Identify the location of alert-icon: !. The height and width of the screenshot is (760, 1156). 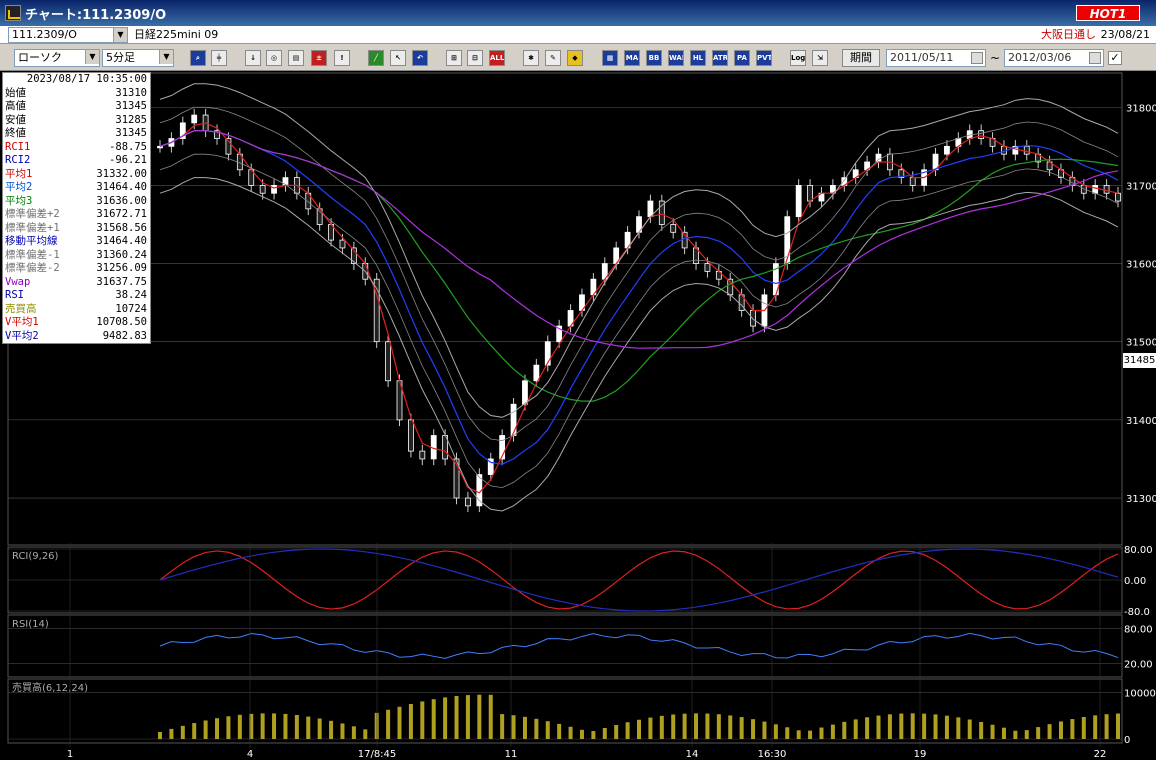
(342, 58).